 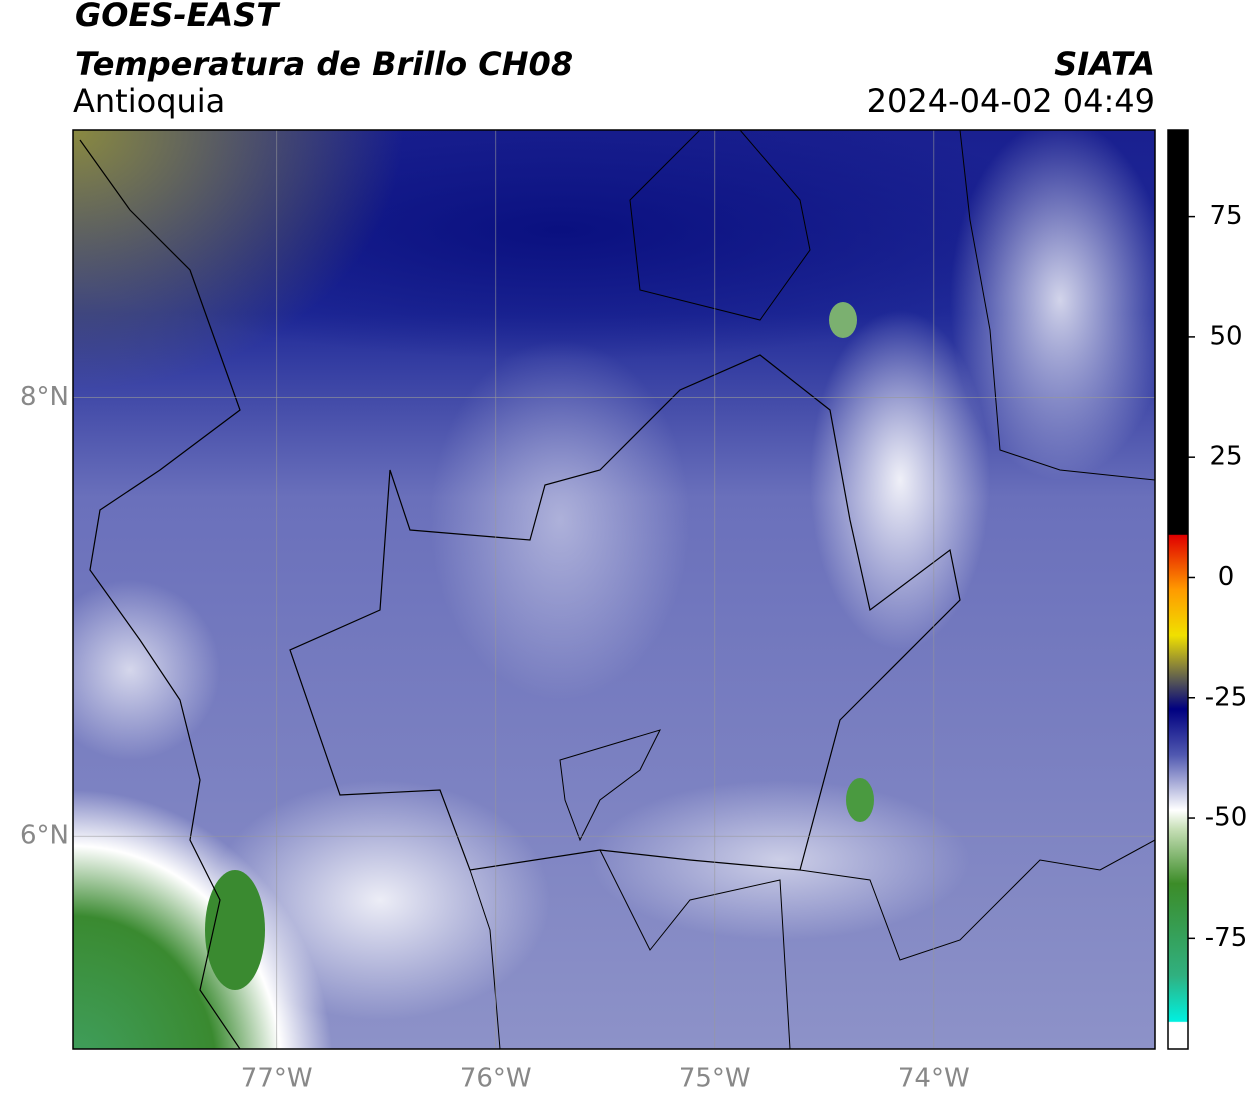 What do you see at coordinates (1226, 577) in the screenshot?
I see `colorbar-tick-label: 0` at bounding box center [1226, 577].